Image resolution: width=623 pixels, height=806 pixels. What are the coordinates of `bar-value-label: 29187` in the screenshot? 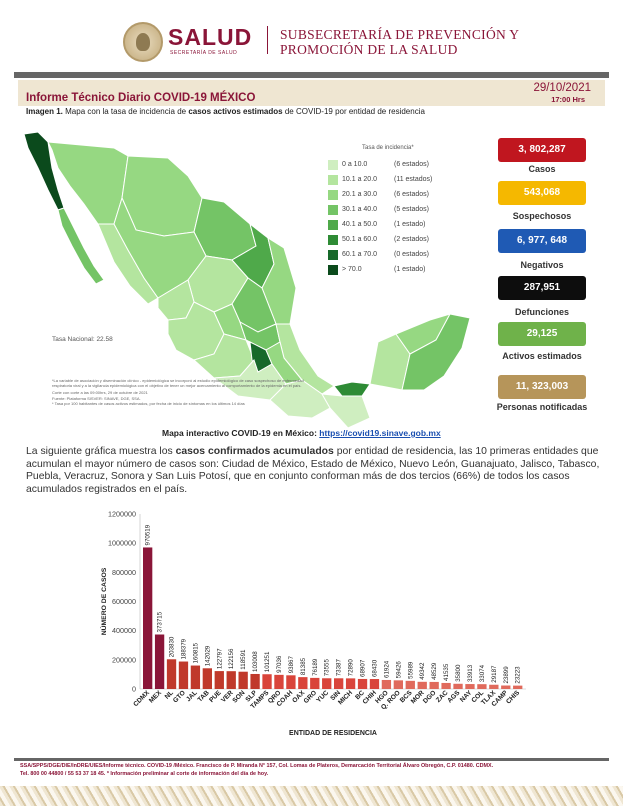 It's located at (494, 674).